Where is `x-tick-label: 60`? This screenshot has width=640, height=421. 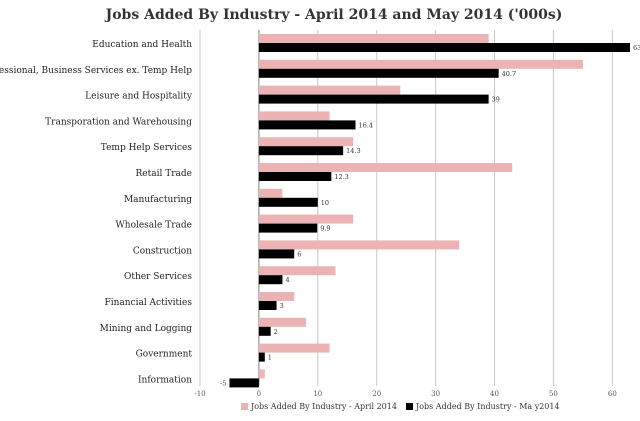
x-tick-label: 60 is located at coordinates (612, 394).